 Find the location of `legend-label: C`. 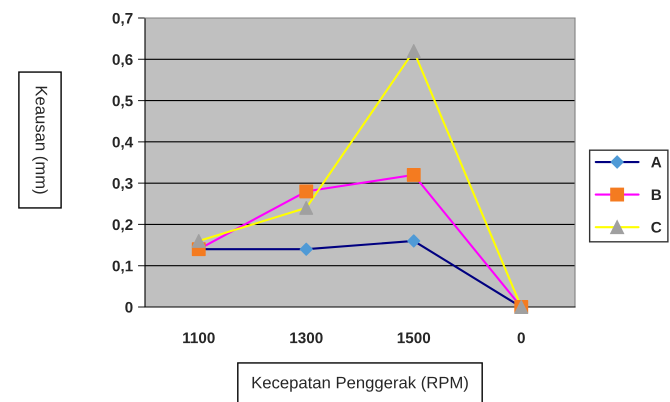

legend-label: C is located at coordinates (656, 227).